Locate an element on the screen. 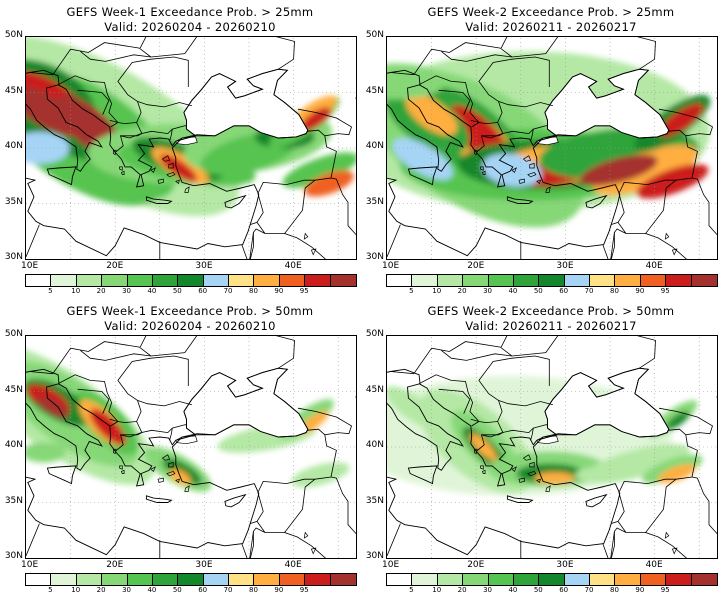  panel-title: GEFS Week-1 Exceedance Prob. > 25mm is located at coordinates (190, 12).